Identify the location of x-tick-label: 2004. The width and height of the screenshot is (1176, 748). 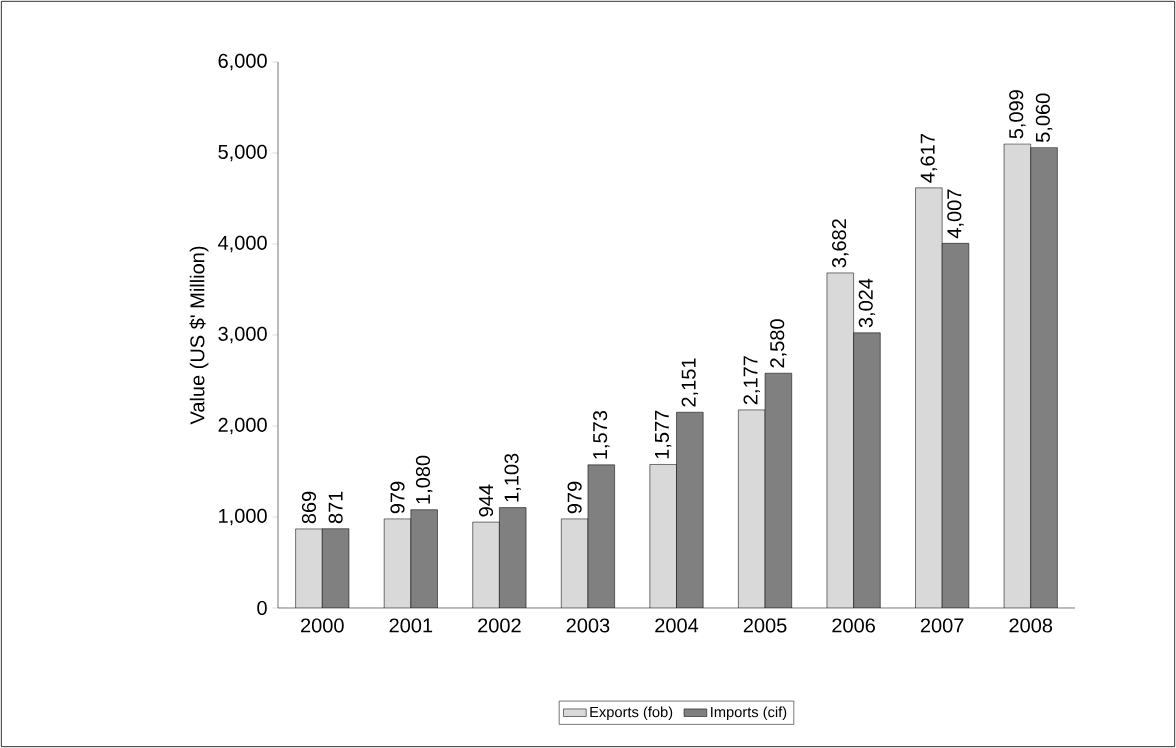
(677, 625).